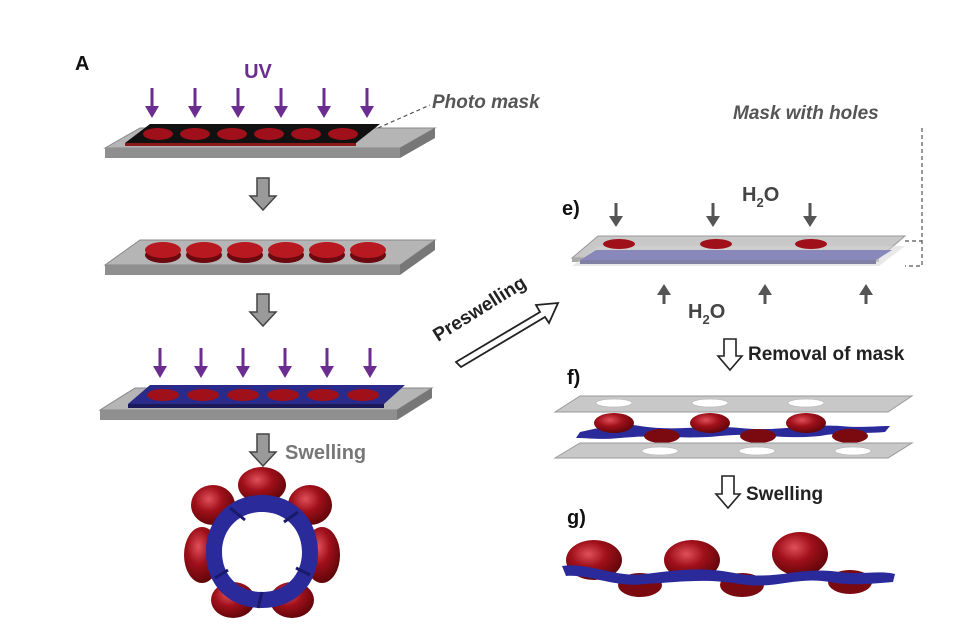 The width and height of the screenshot is (970, 644). What do you see at coordinates (265, 363) in the screenshot?
I see `uv-arrows-bottom` at bounding box center [265, 363].